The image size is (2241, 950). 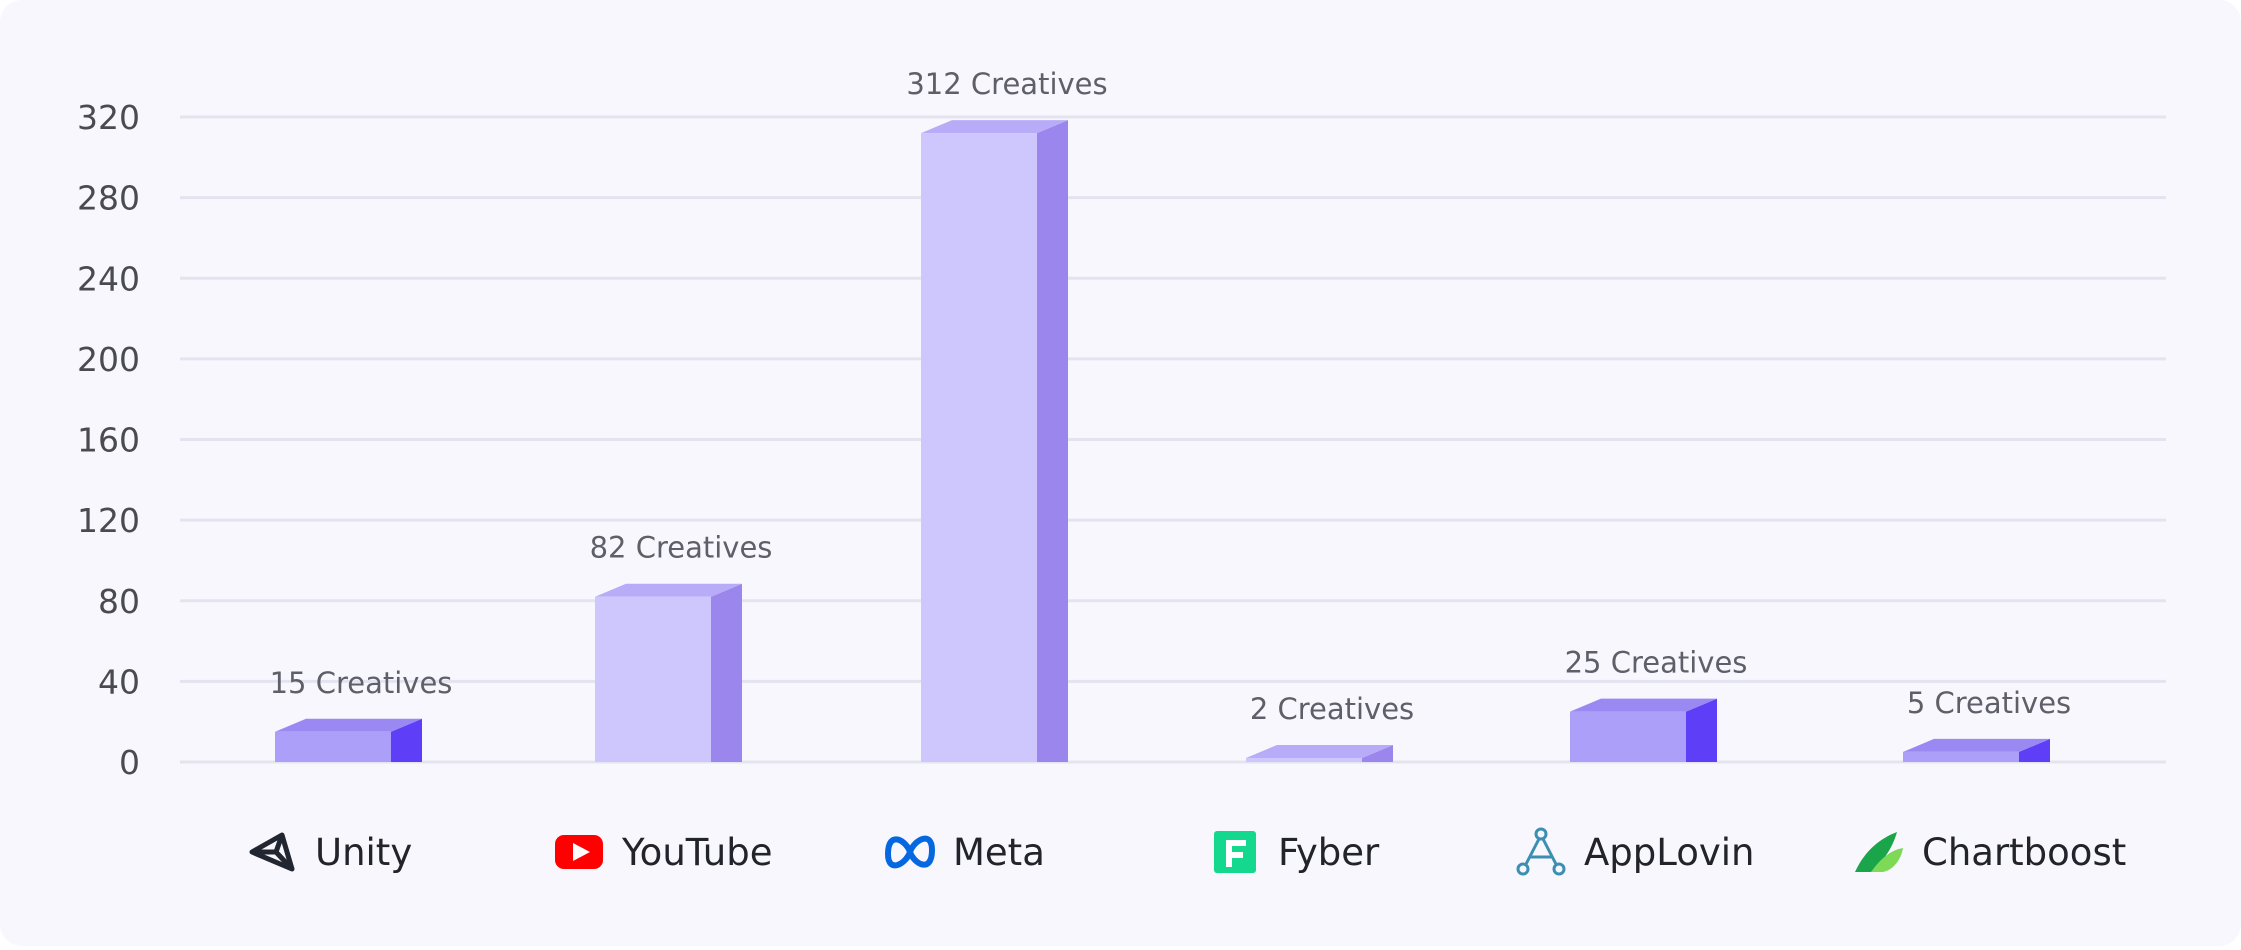 I want to click on y-tick-label: 160, so click(x=108, y=440).